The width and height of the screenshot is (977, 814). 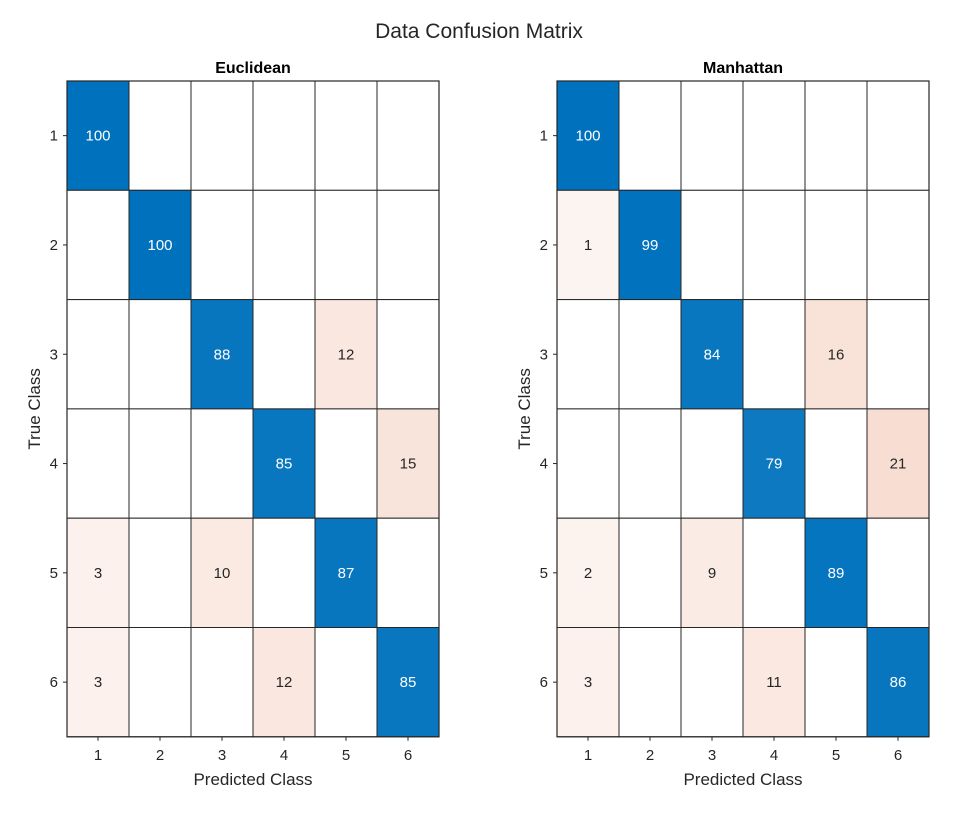 I want to click on cell-value-label: 84, so click(x=712, y=354).